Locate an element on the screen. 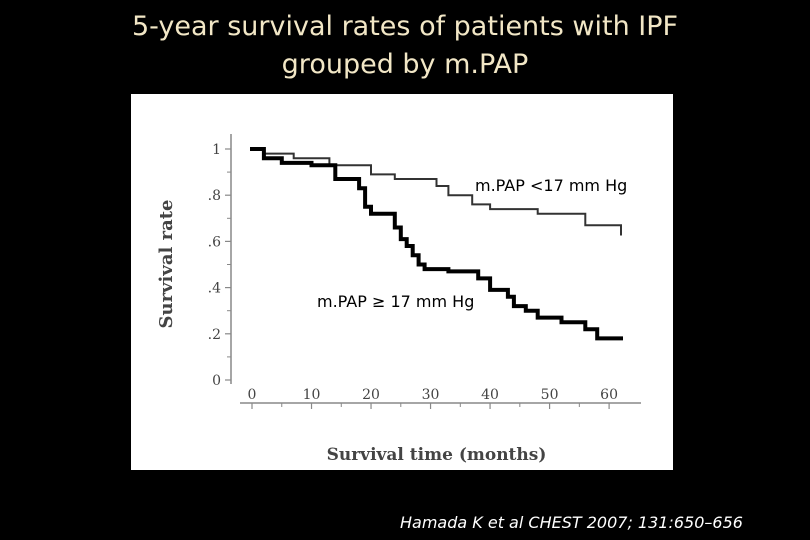 Image resolution: width=810 pixels, height=540 pixels. y-tick-label: 1 is located at coordinates (216, 150).